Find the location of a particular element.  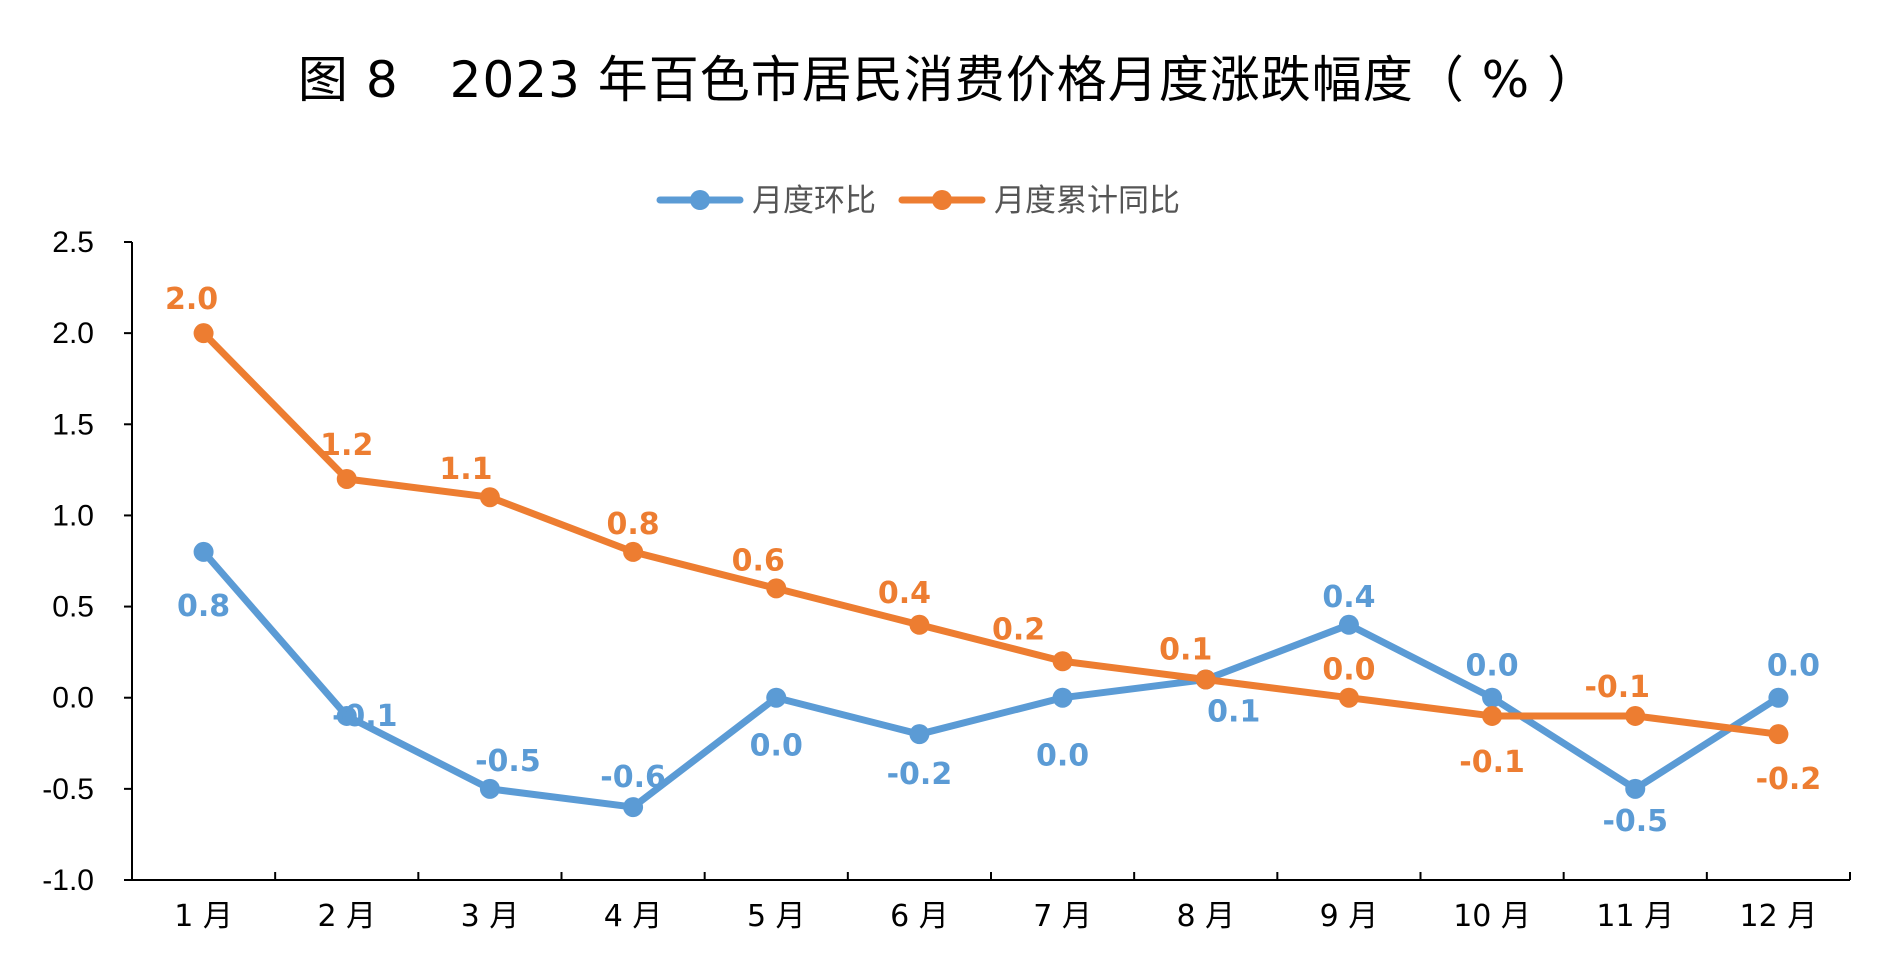

y-tick-label: 1.5 is located at coordinates (73, 424).